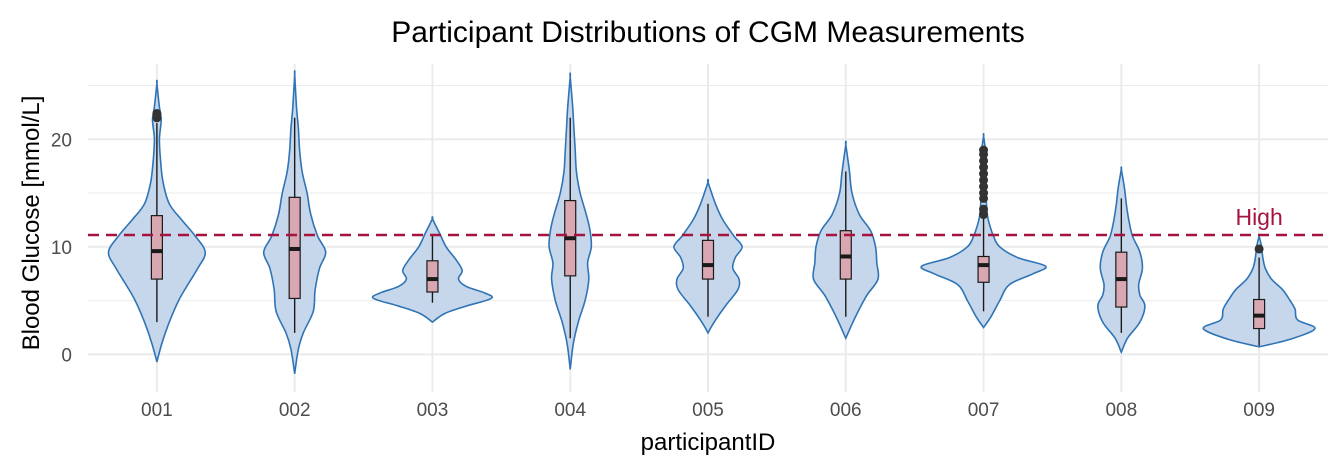  I want to click on y-tick-label: 20, so click(61, 140).